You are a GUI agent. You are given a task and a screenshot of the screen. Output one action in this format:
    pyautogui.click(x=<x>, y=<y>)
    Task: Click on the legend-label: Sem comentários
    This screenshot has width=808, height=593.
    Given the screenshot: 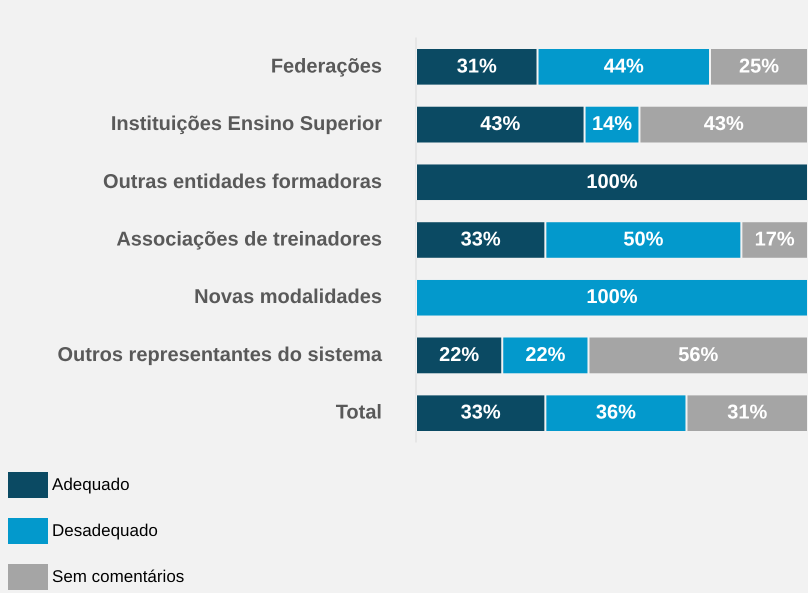 What is the action you would take?
    pyautogui.click(x=118, y=577)
    